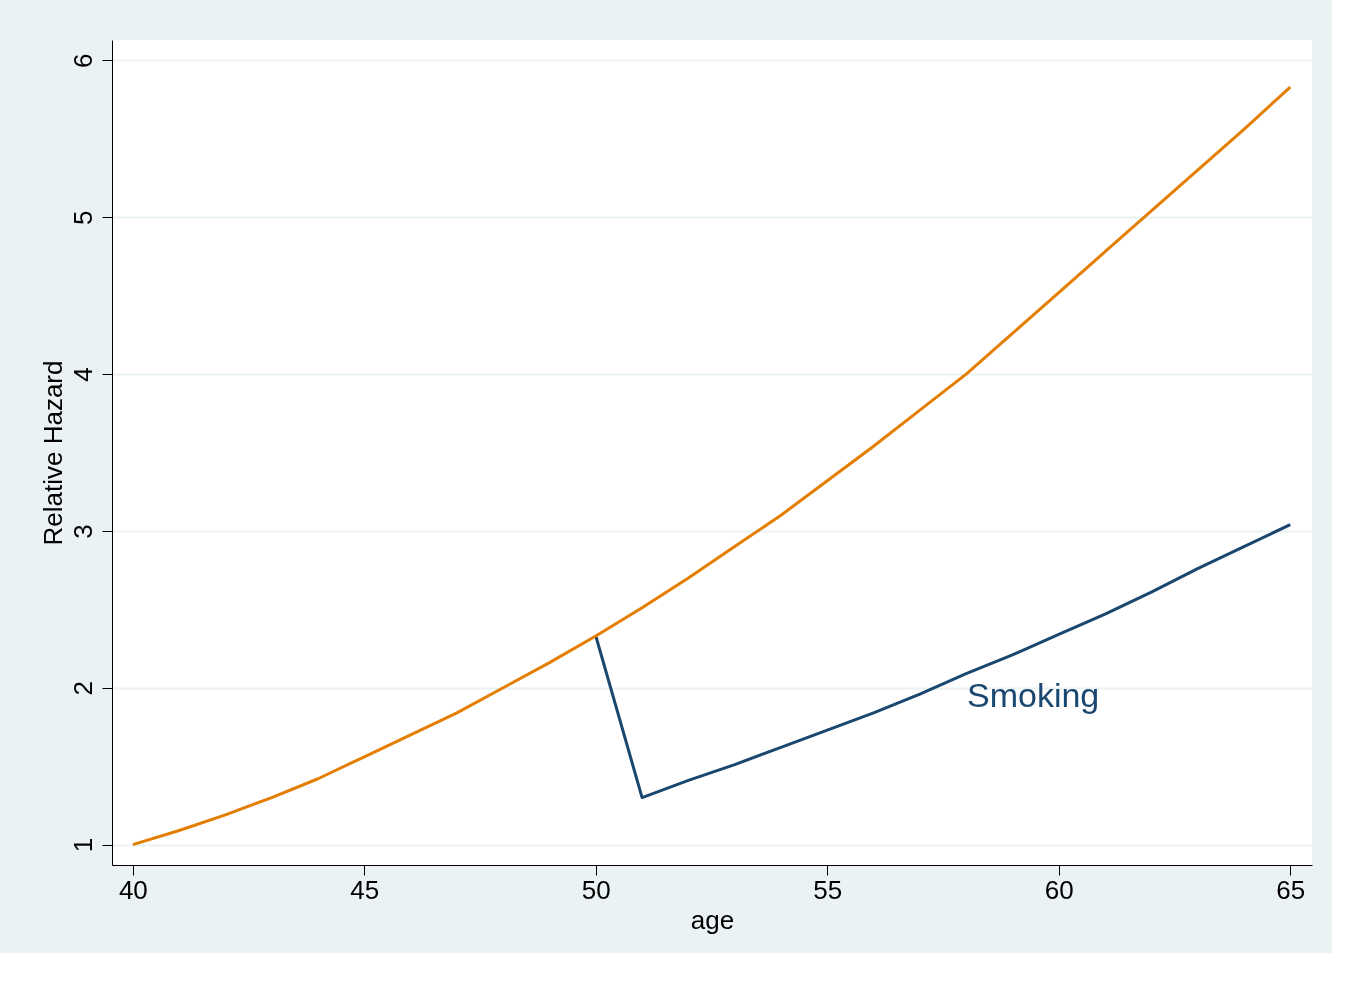  What do you see at coordinates (82, 688) in the screenshot?
I see `y-tick-label: 2` at bounding box center [82, 688].